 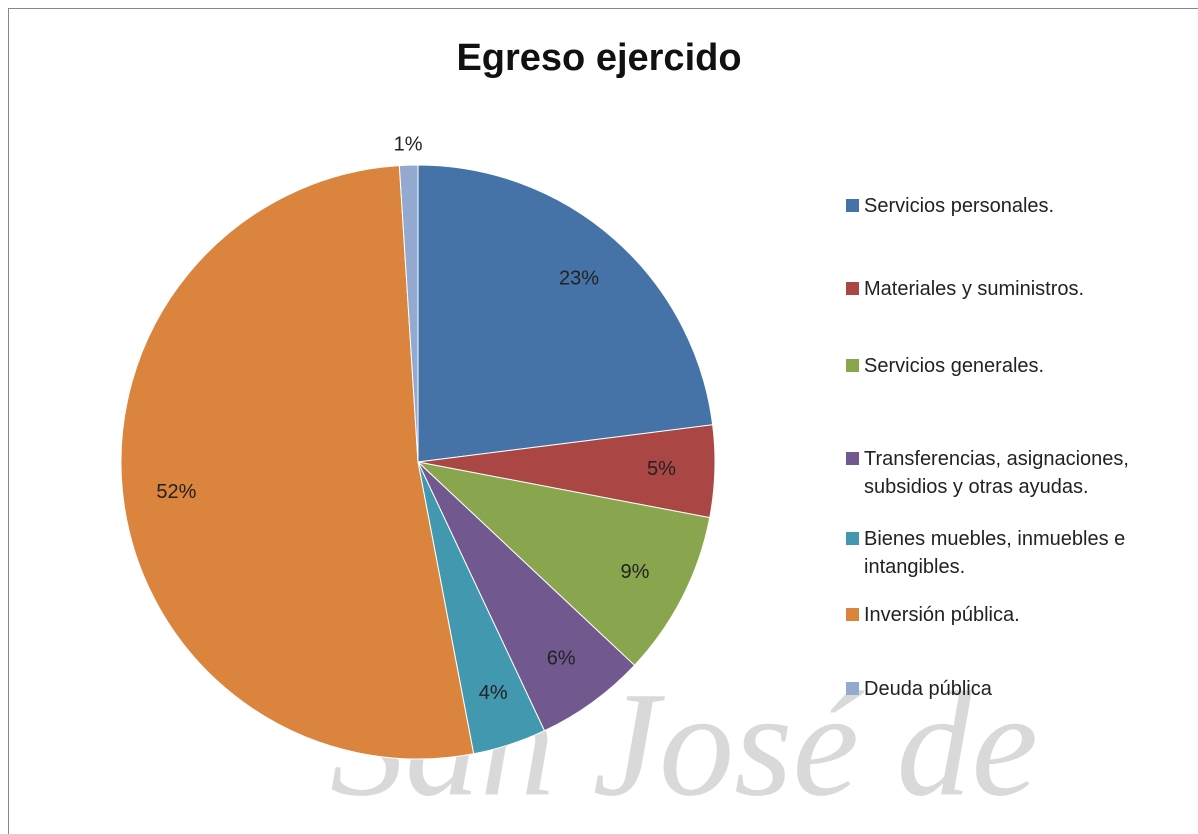 I want to click on legend-label: Servicios generales., so click(x=954, y=366).